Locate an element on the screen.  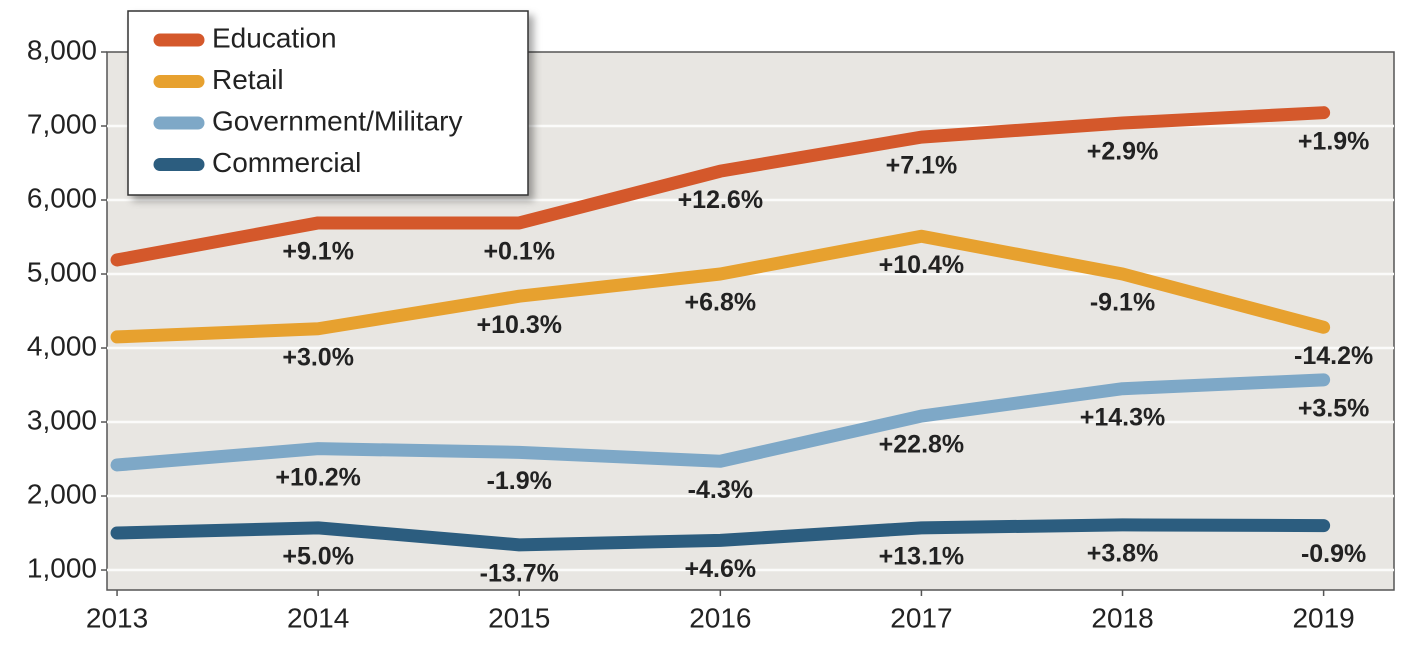
y-tick-label: 3,000 is located at coordinates (62, 419).